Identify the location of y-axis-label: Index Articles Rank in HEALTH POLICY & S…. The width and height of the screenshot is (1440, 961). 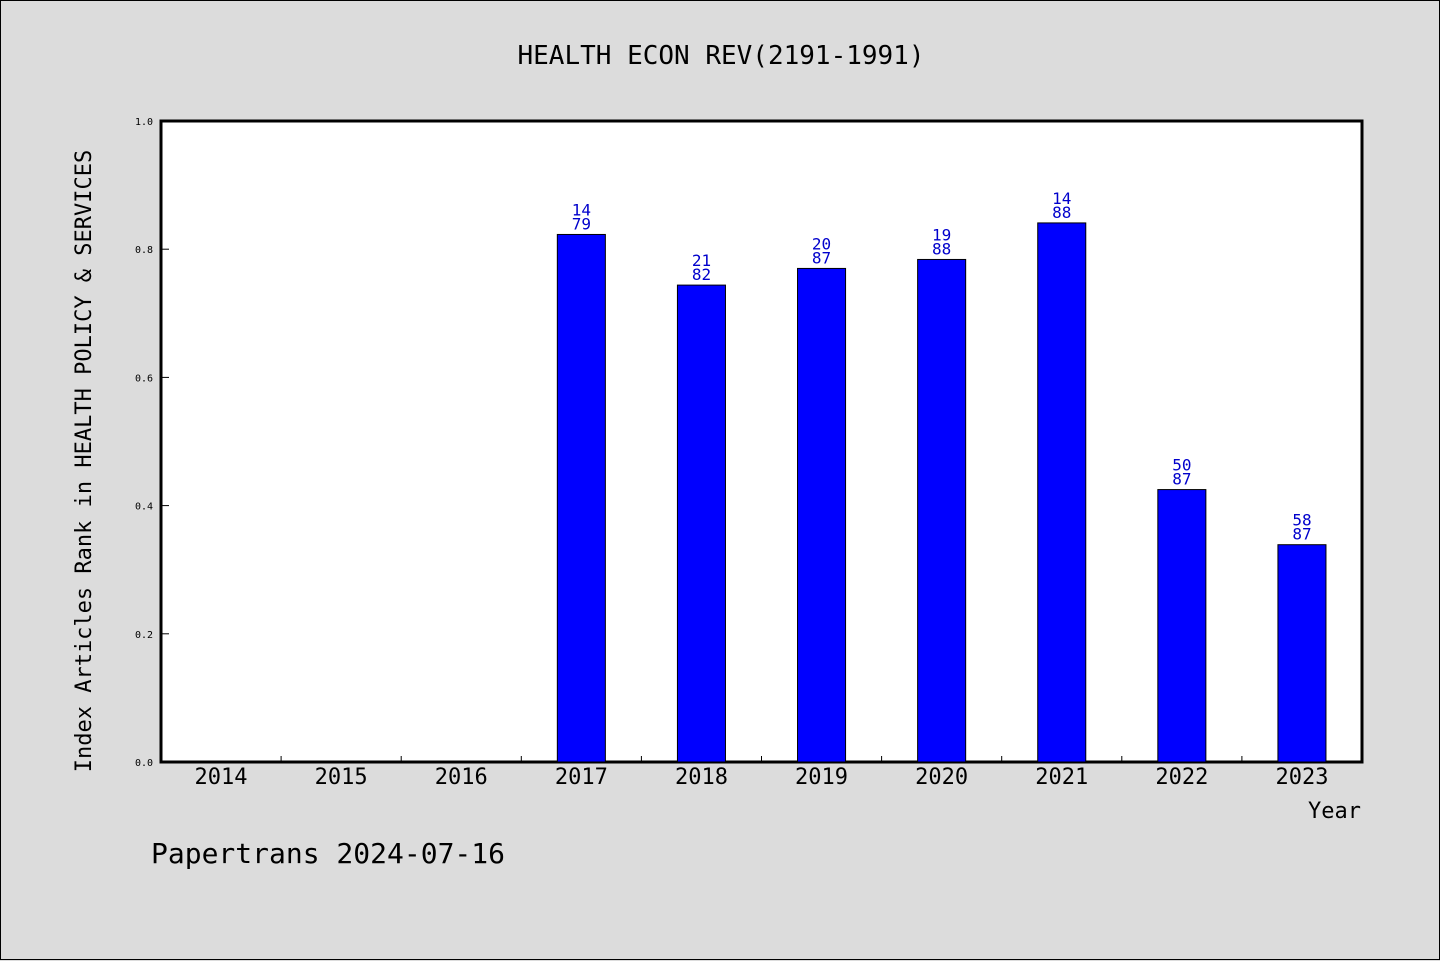
(84, 461).